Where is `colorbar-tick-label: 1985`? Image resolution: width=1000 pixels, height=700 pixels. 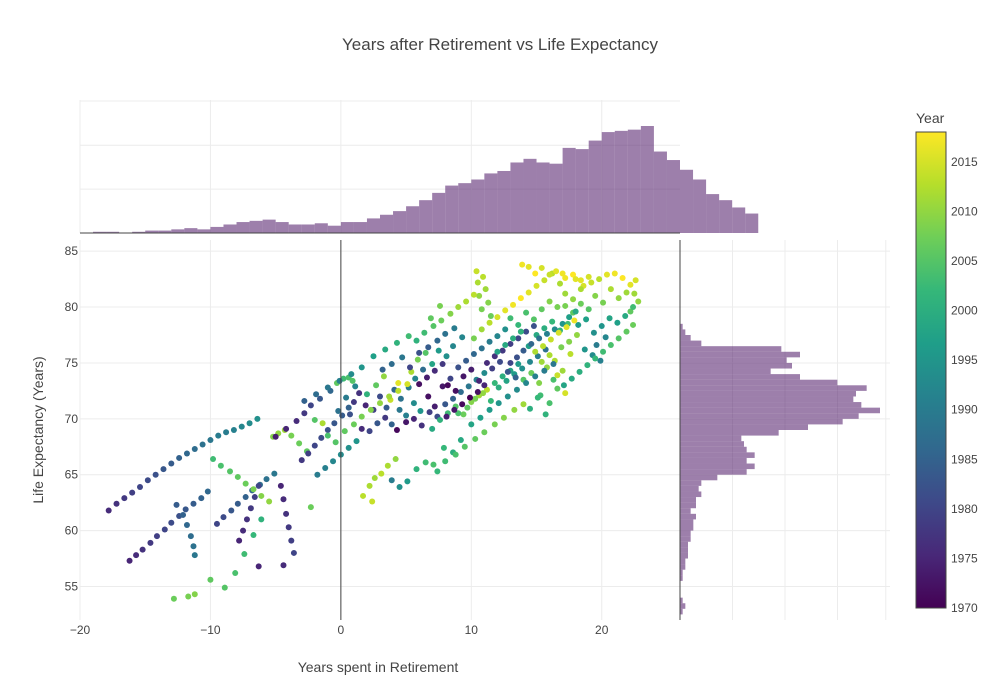
colorbar-tick-label: 1985 is located at coordinates (964, 459).